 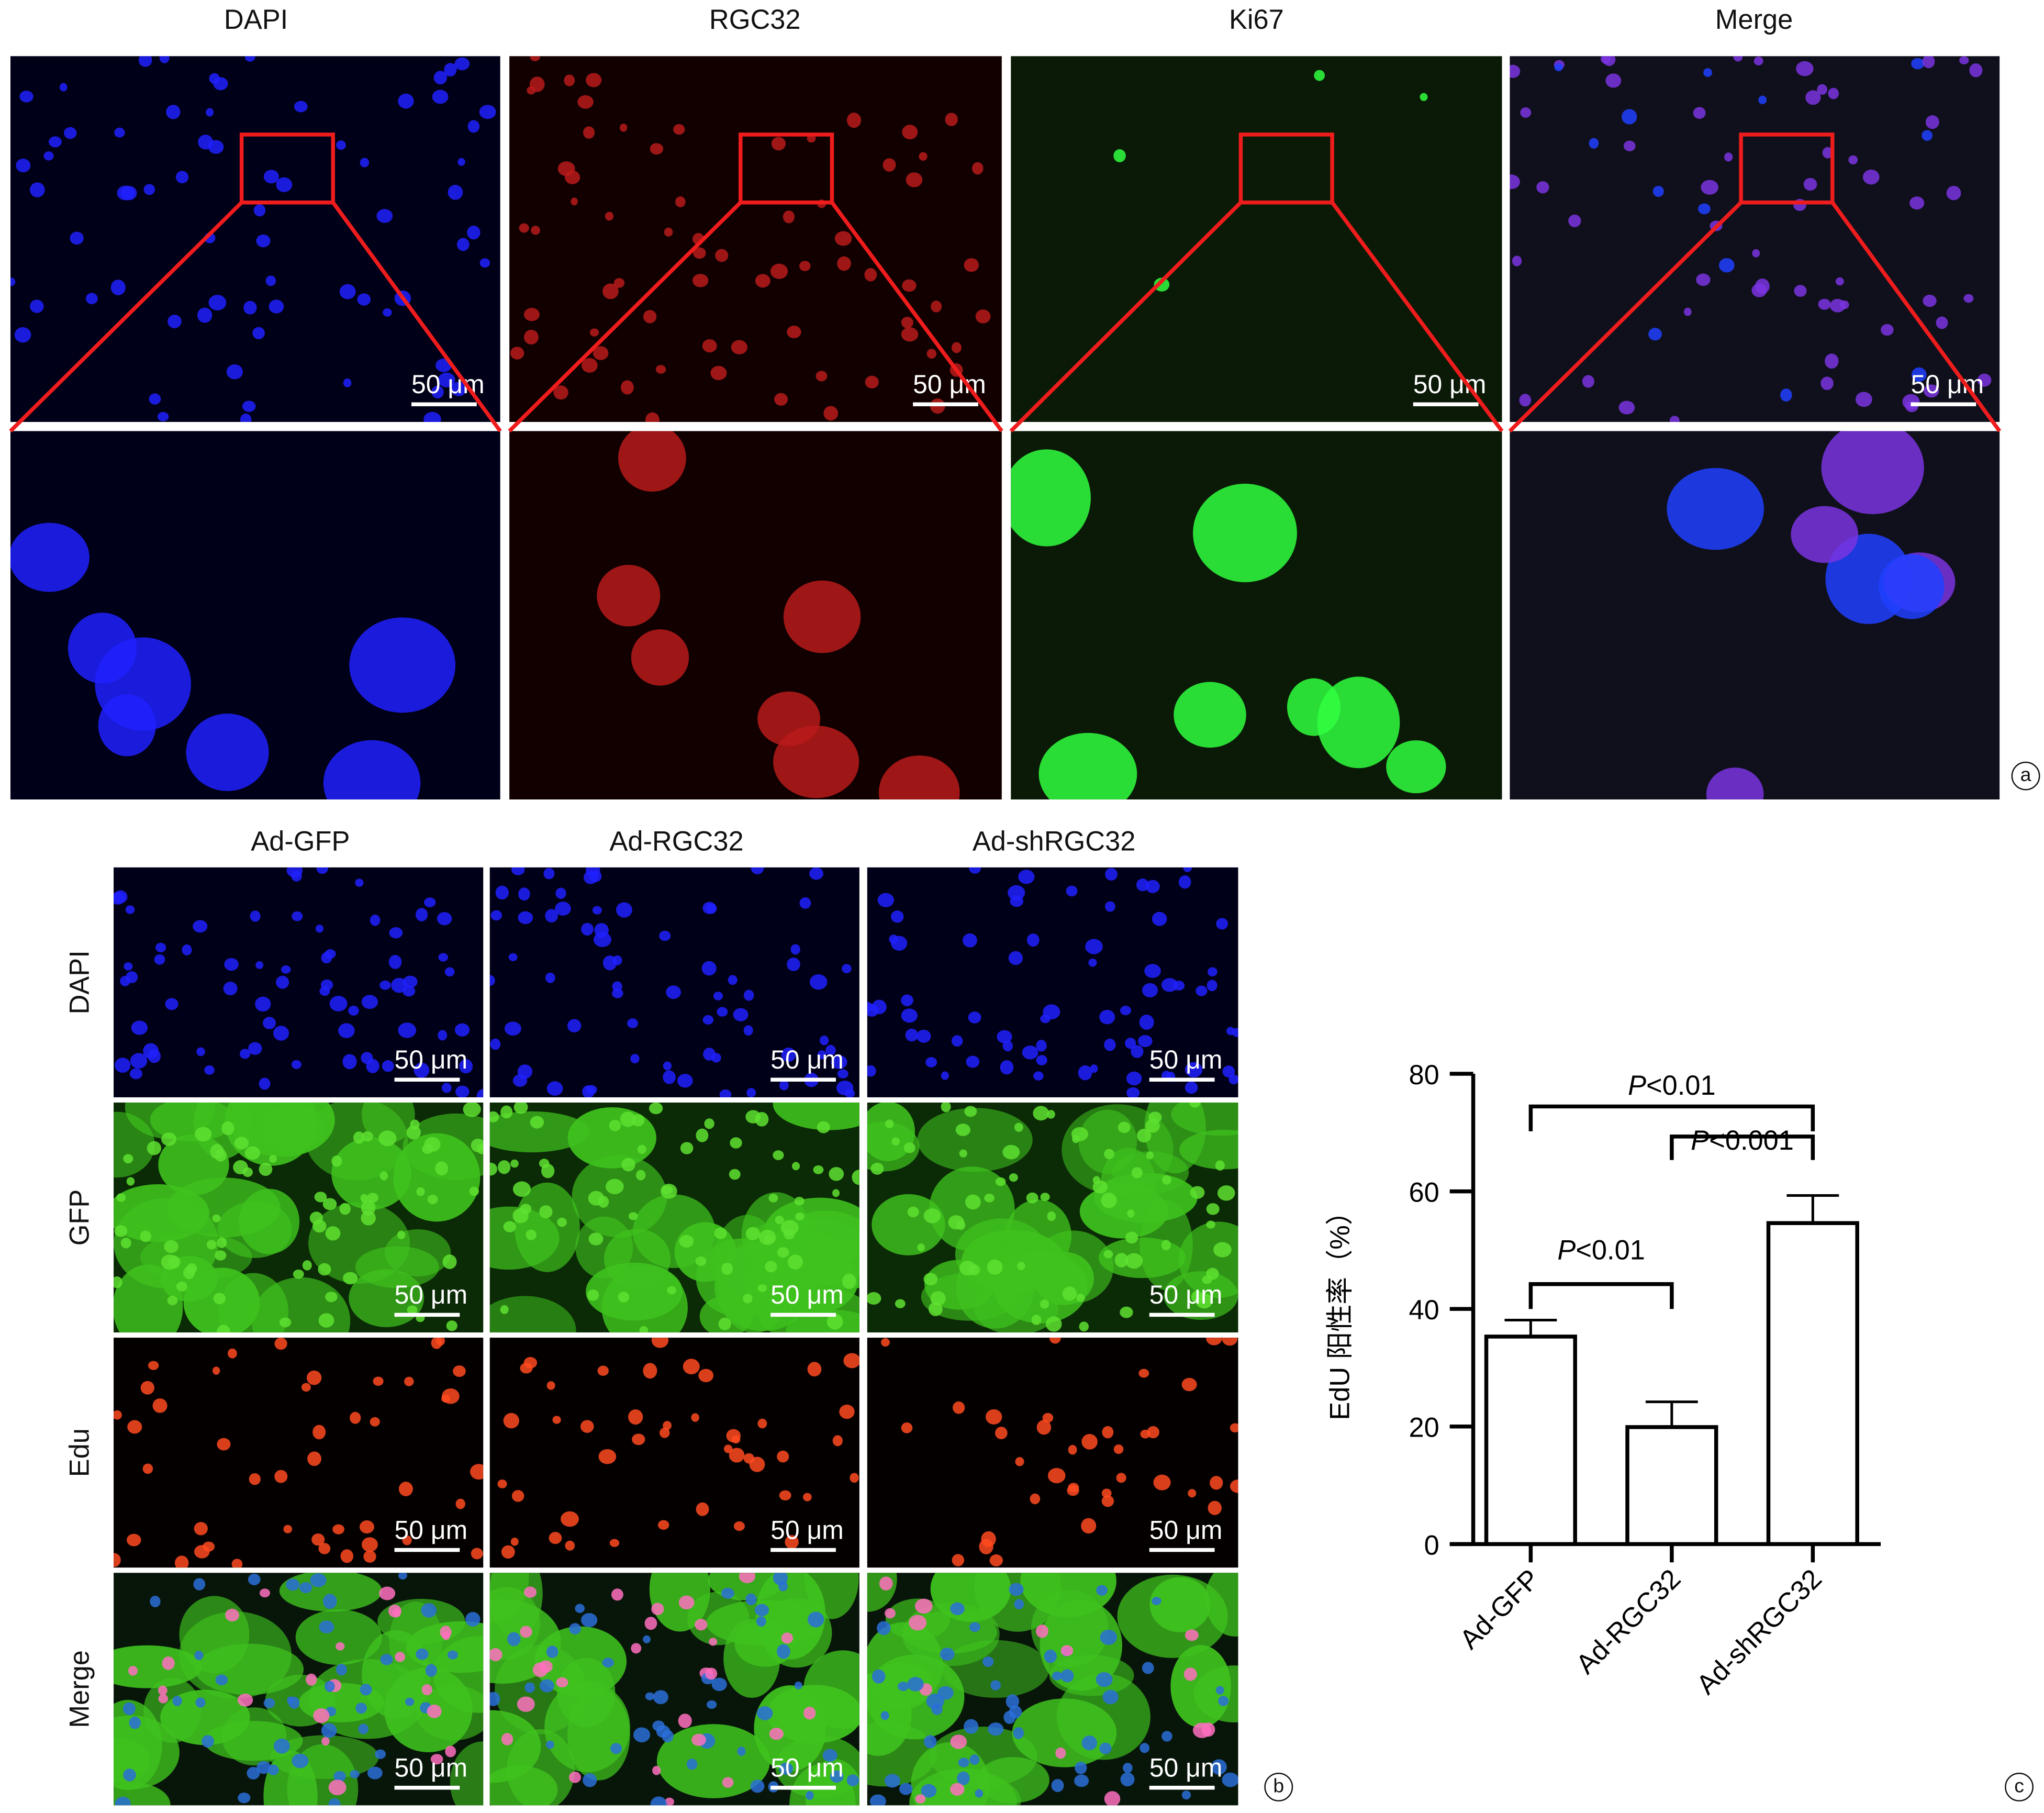 What do you see at coordinates (1424, 1193) in the screenshot?
I see `y-tick-label: 60` at bounding box center [1424, 1193].